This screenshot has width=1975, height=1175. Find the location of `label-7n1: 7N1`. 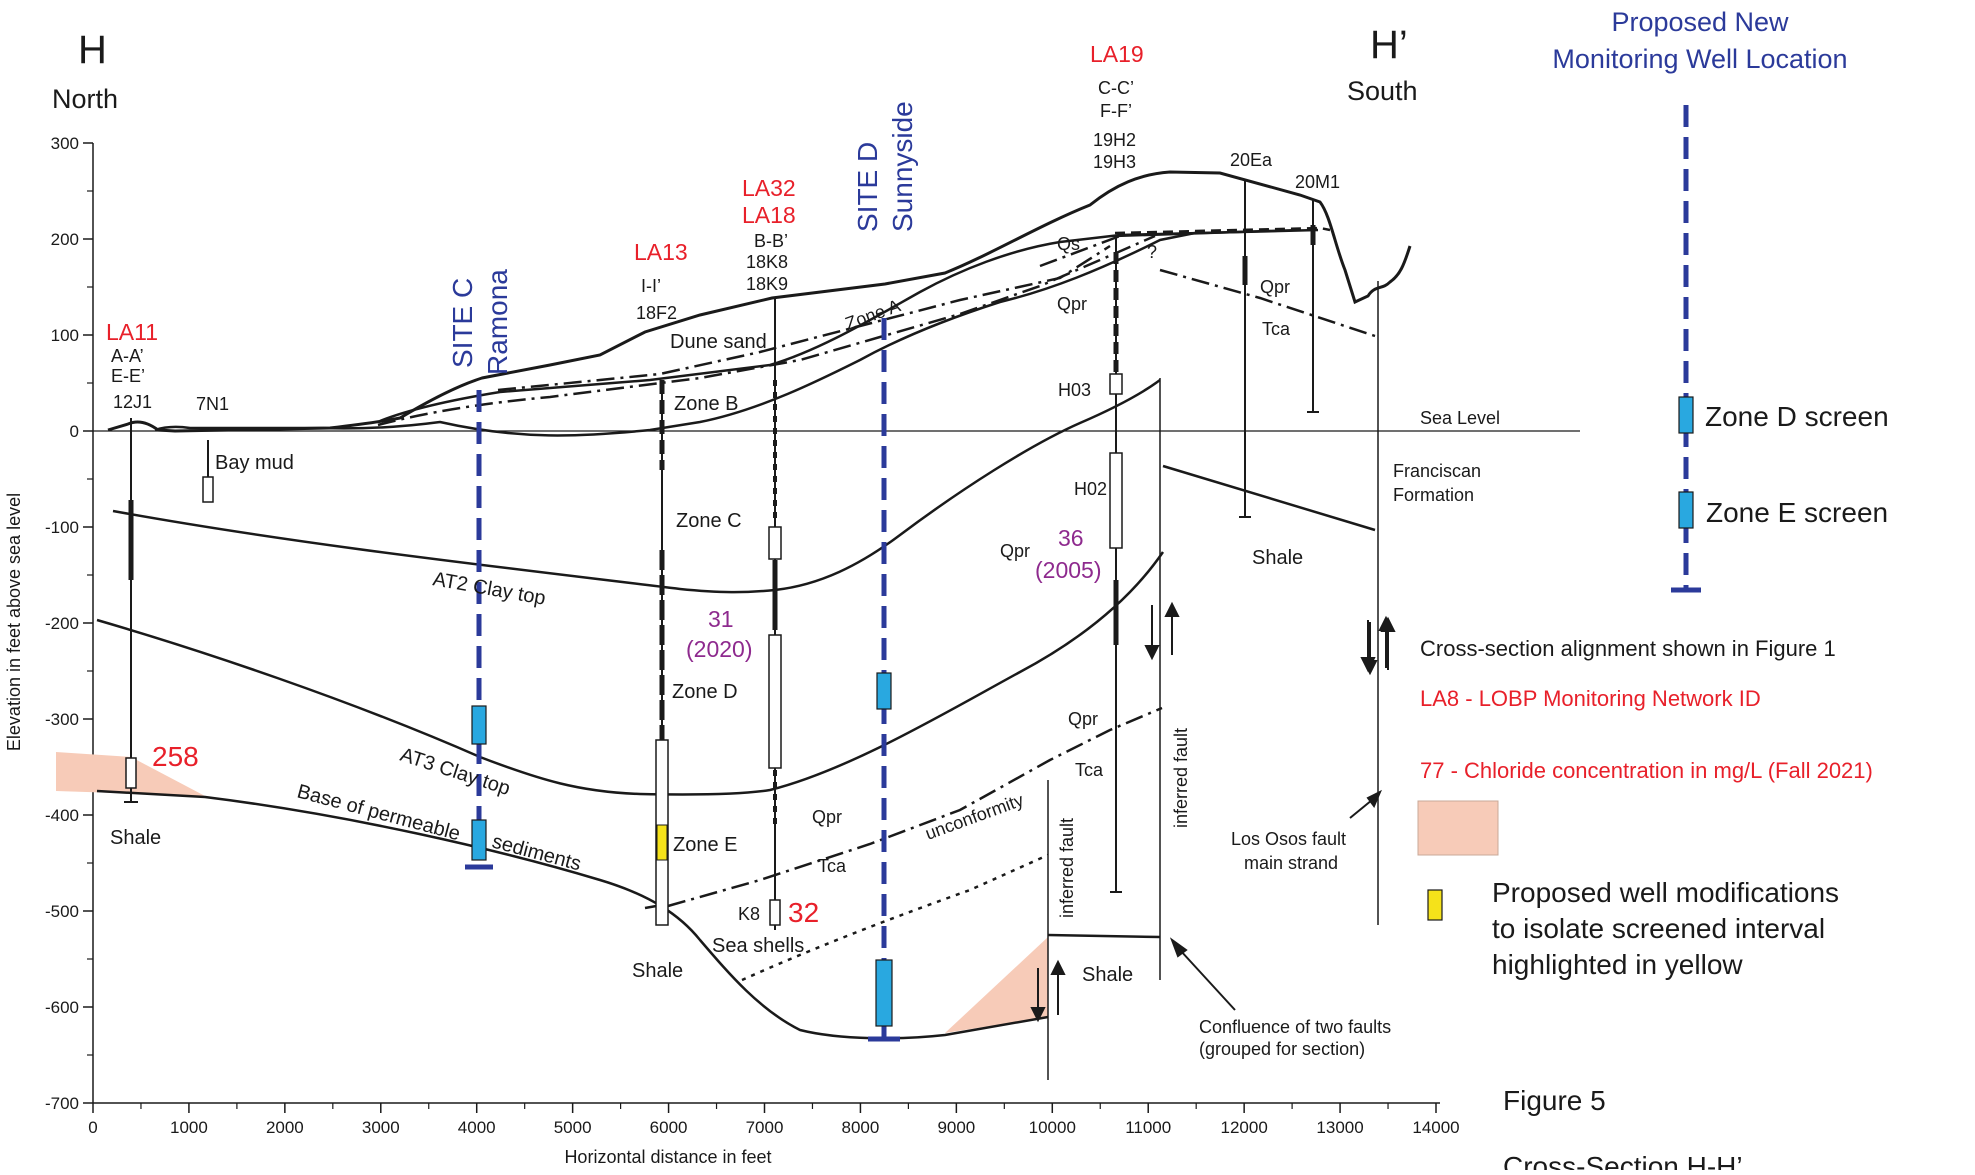

label-7n1: 7N1 is located at coordinates (212, 404).